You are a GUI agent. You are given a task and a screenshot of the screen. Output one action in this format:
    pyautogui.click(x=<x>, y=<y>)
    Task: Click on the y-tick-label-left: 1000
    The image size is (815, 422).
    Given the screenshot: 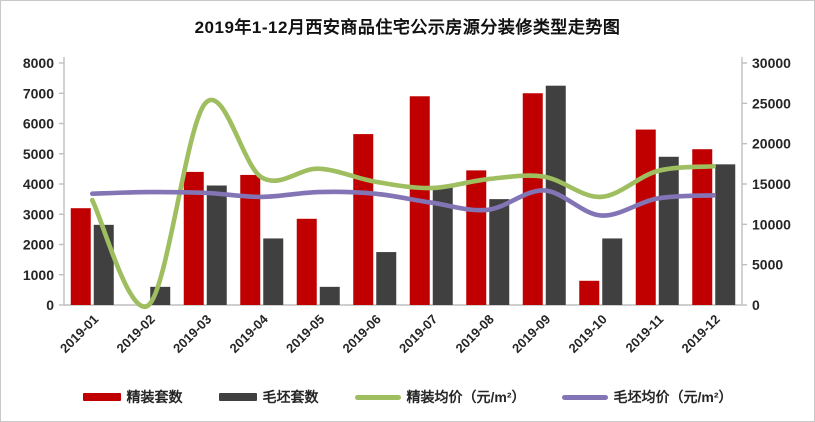 What is the action you would take?
    pyautogui.click(x=38, y=275)
    